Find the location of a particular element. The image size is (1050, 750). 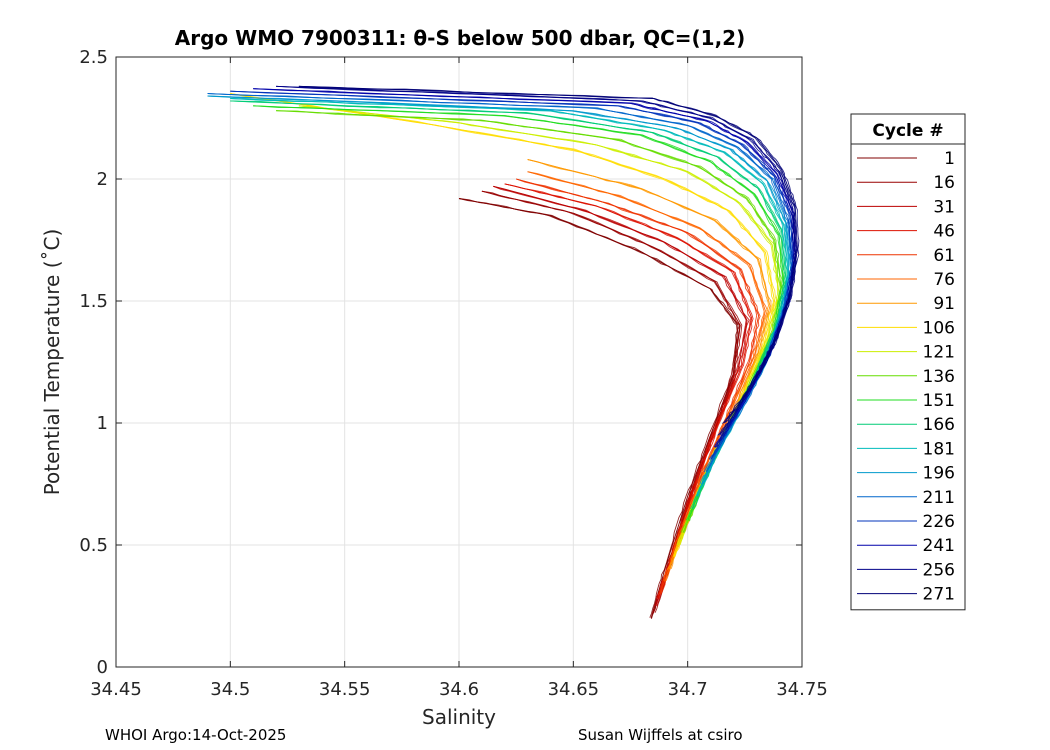

x-tick-label: 34.65 is located at coordinates (574, 689).